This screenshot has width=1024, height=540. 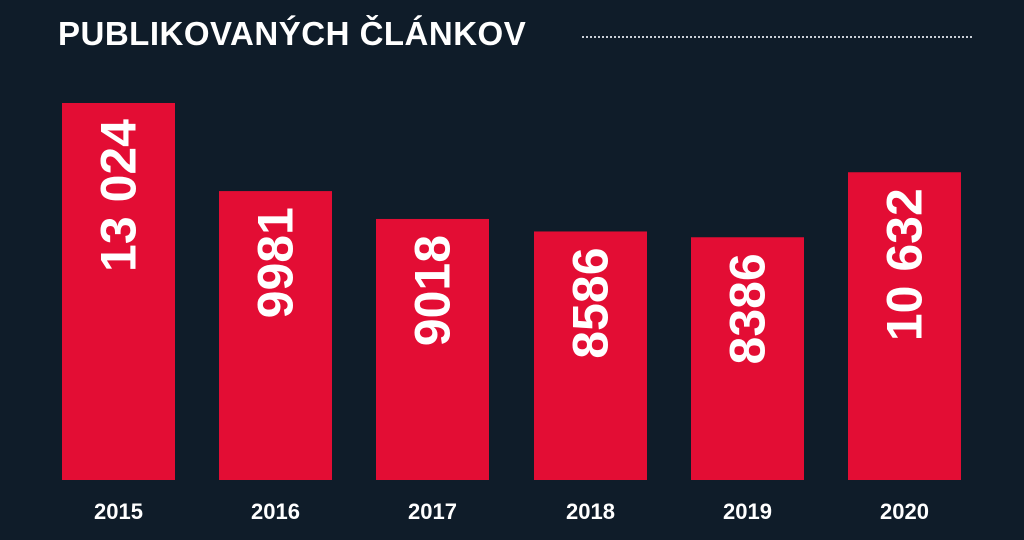 What do you see at coordinates (777, 37) in the screenshot?
I see `title-dotted-rule` at bounding box center [777, 37].